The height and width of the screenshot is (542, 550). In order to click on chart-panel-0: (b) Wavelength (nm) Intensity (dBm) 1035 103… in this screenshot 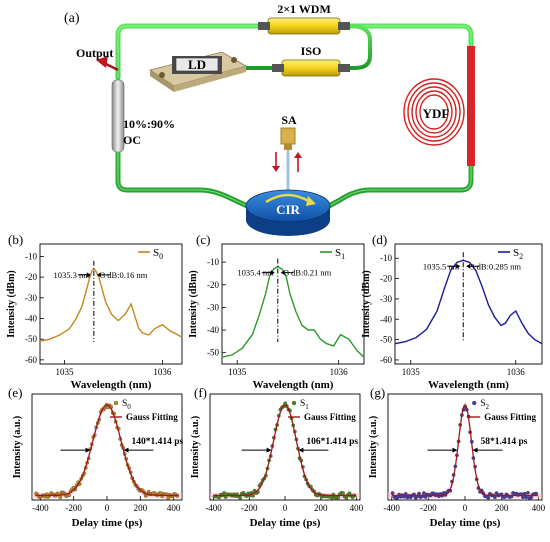, I will do `click(94, 311)`.